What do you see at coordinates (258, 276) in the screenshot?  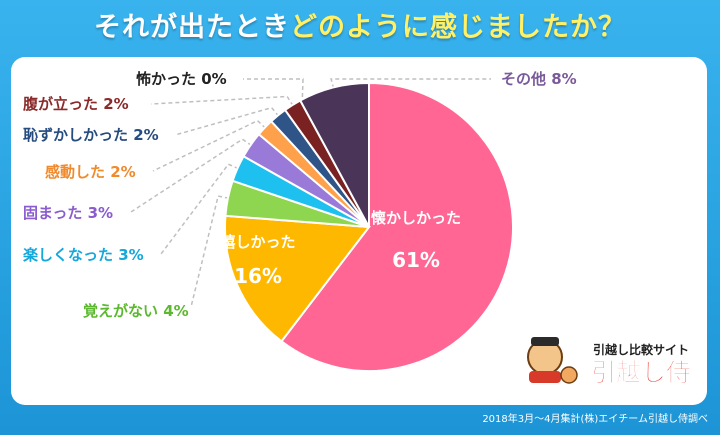 I see `slice-label-value: 16%` at bounding box center [258, 276].